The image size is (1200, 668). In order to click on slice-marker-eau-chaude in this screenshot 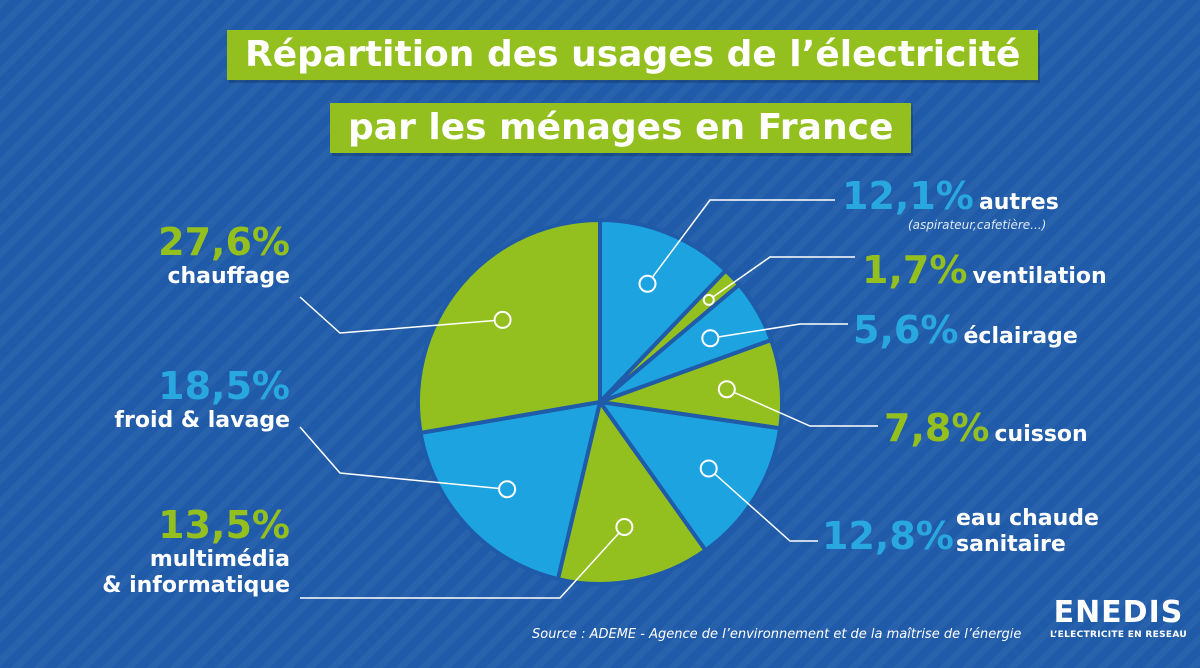, I will do `click(708, 468)`.